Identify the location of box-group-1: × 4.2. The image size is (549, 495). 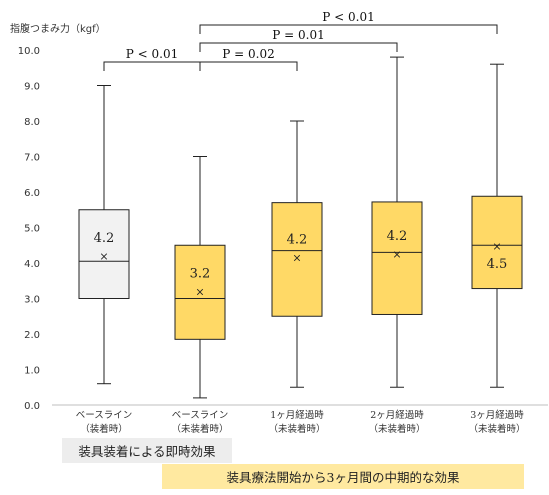
(104, 235).